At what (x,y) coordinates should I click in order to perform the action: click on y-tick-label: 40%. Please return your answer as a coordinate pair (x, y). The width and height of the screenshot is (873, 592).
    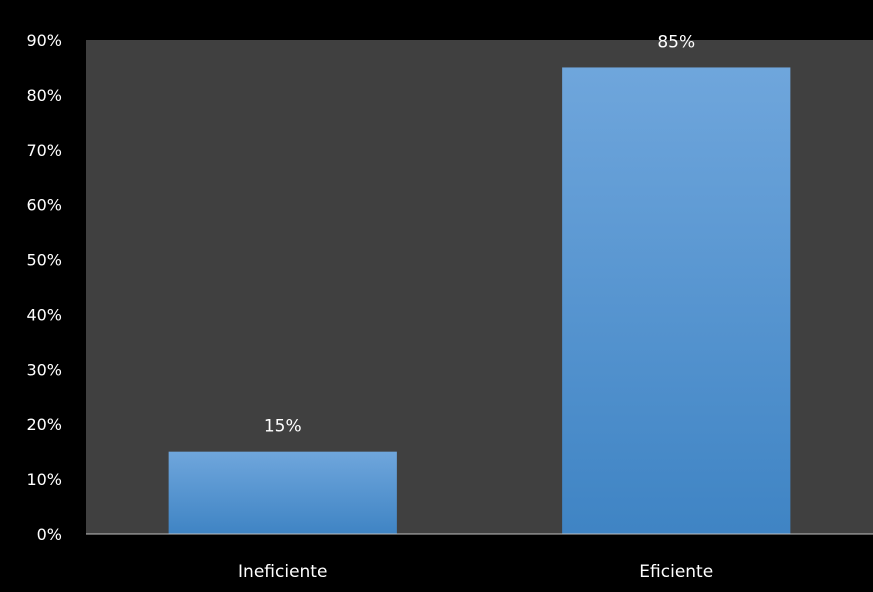
    Looking at the image, I should click on (44, 314).